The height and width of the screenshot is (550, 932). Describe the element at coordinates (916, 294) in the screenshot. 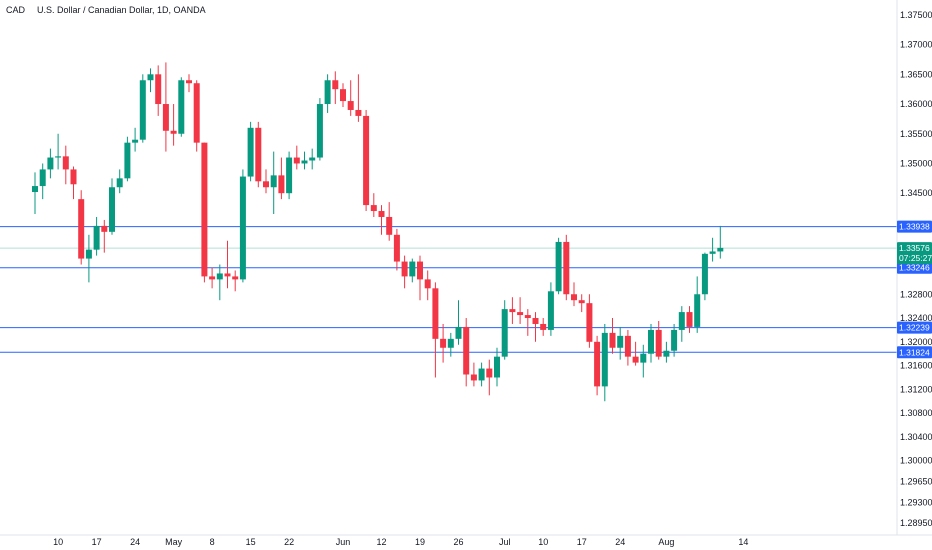

I see `price-tick-label: 1.32800` at that location.